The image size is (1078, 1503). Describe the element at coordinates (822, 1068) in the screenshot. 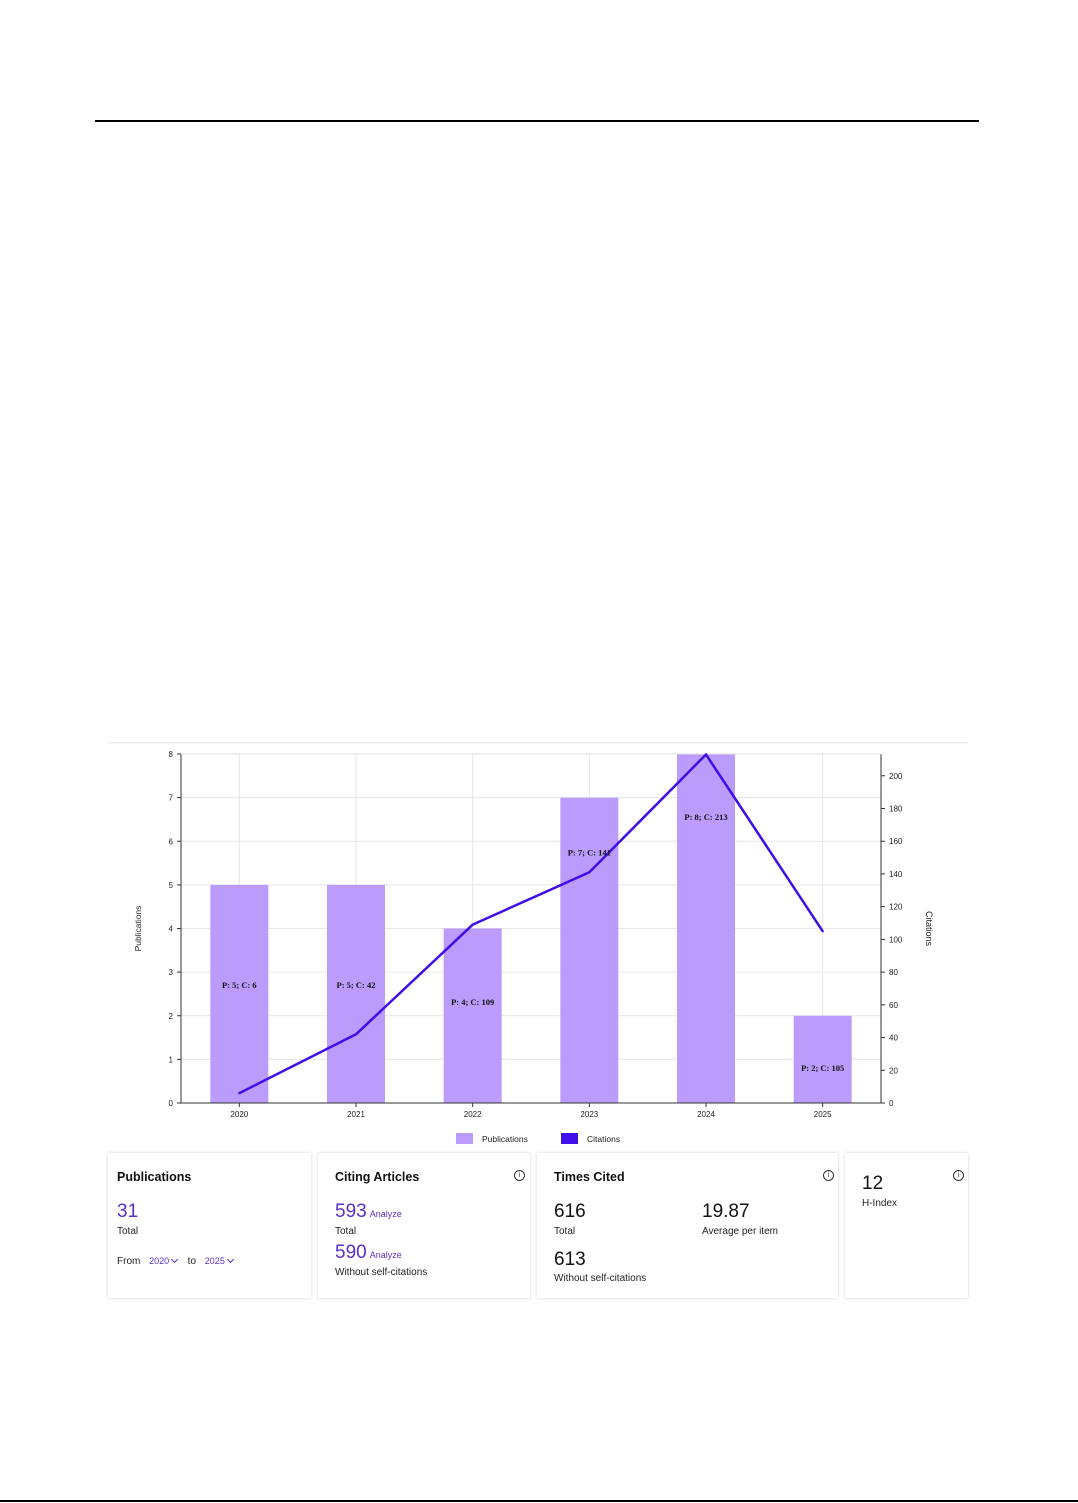

I see `bar-data-label: P: 2; C: 105` at that location.